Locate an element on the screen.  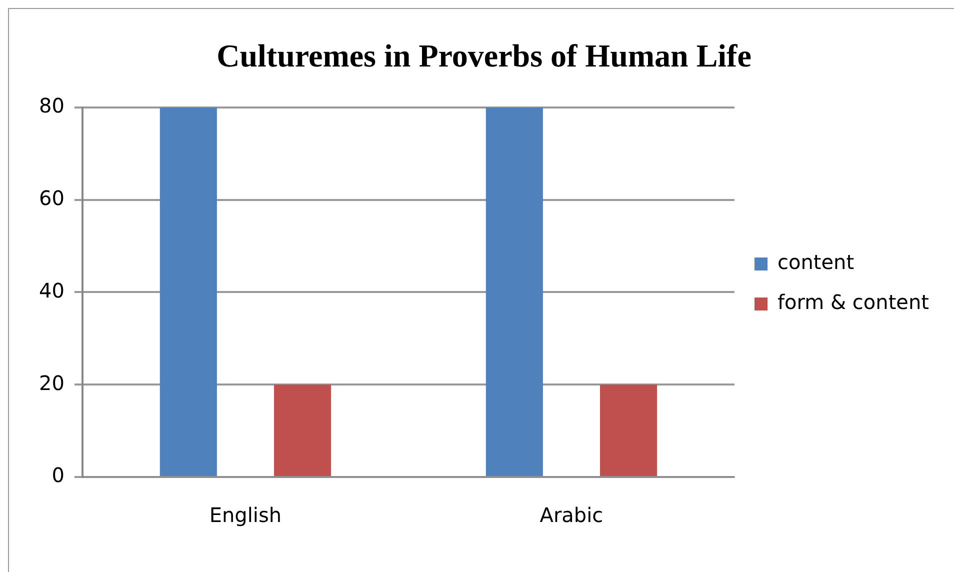
y-tick-label: 60 is located at coordinates (51, 198).